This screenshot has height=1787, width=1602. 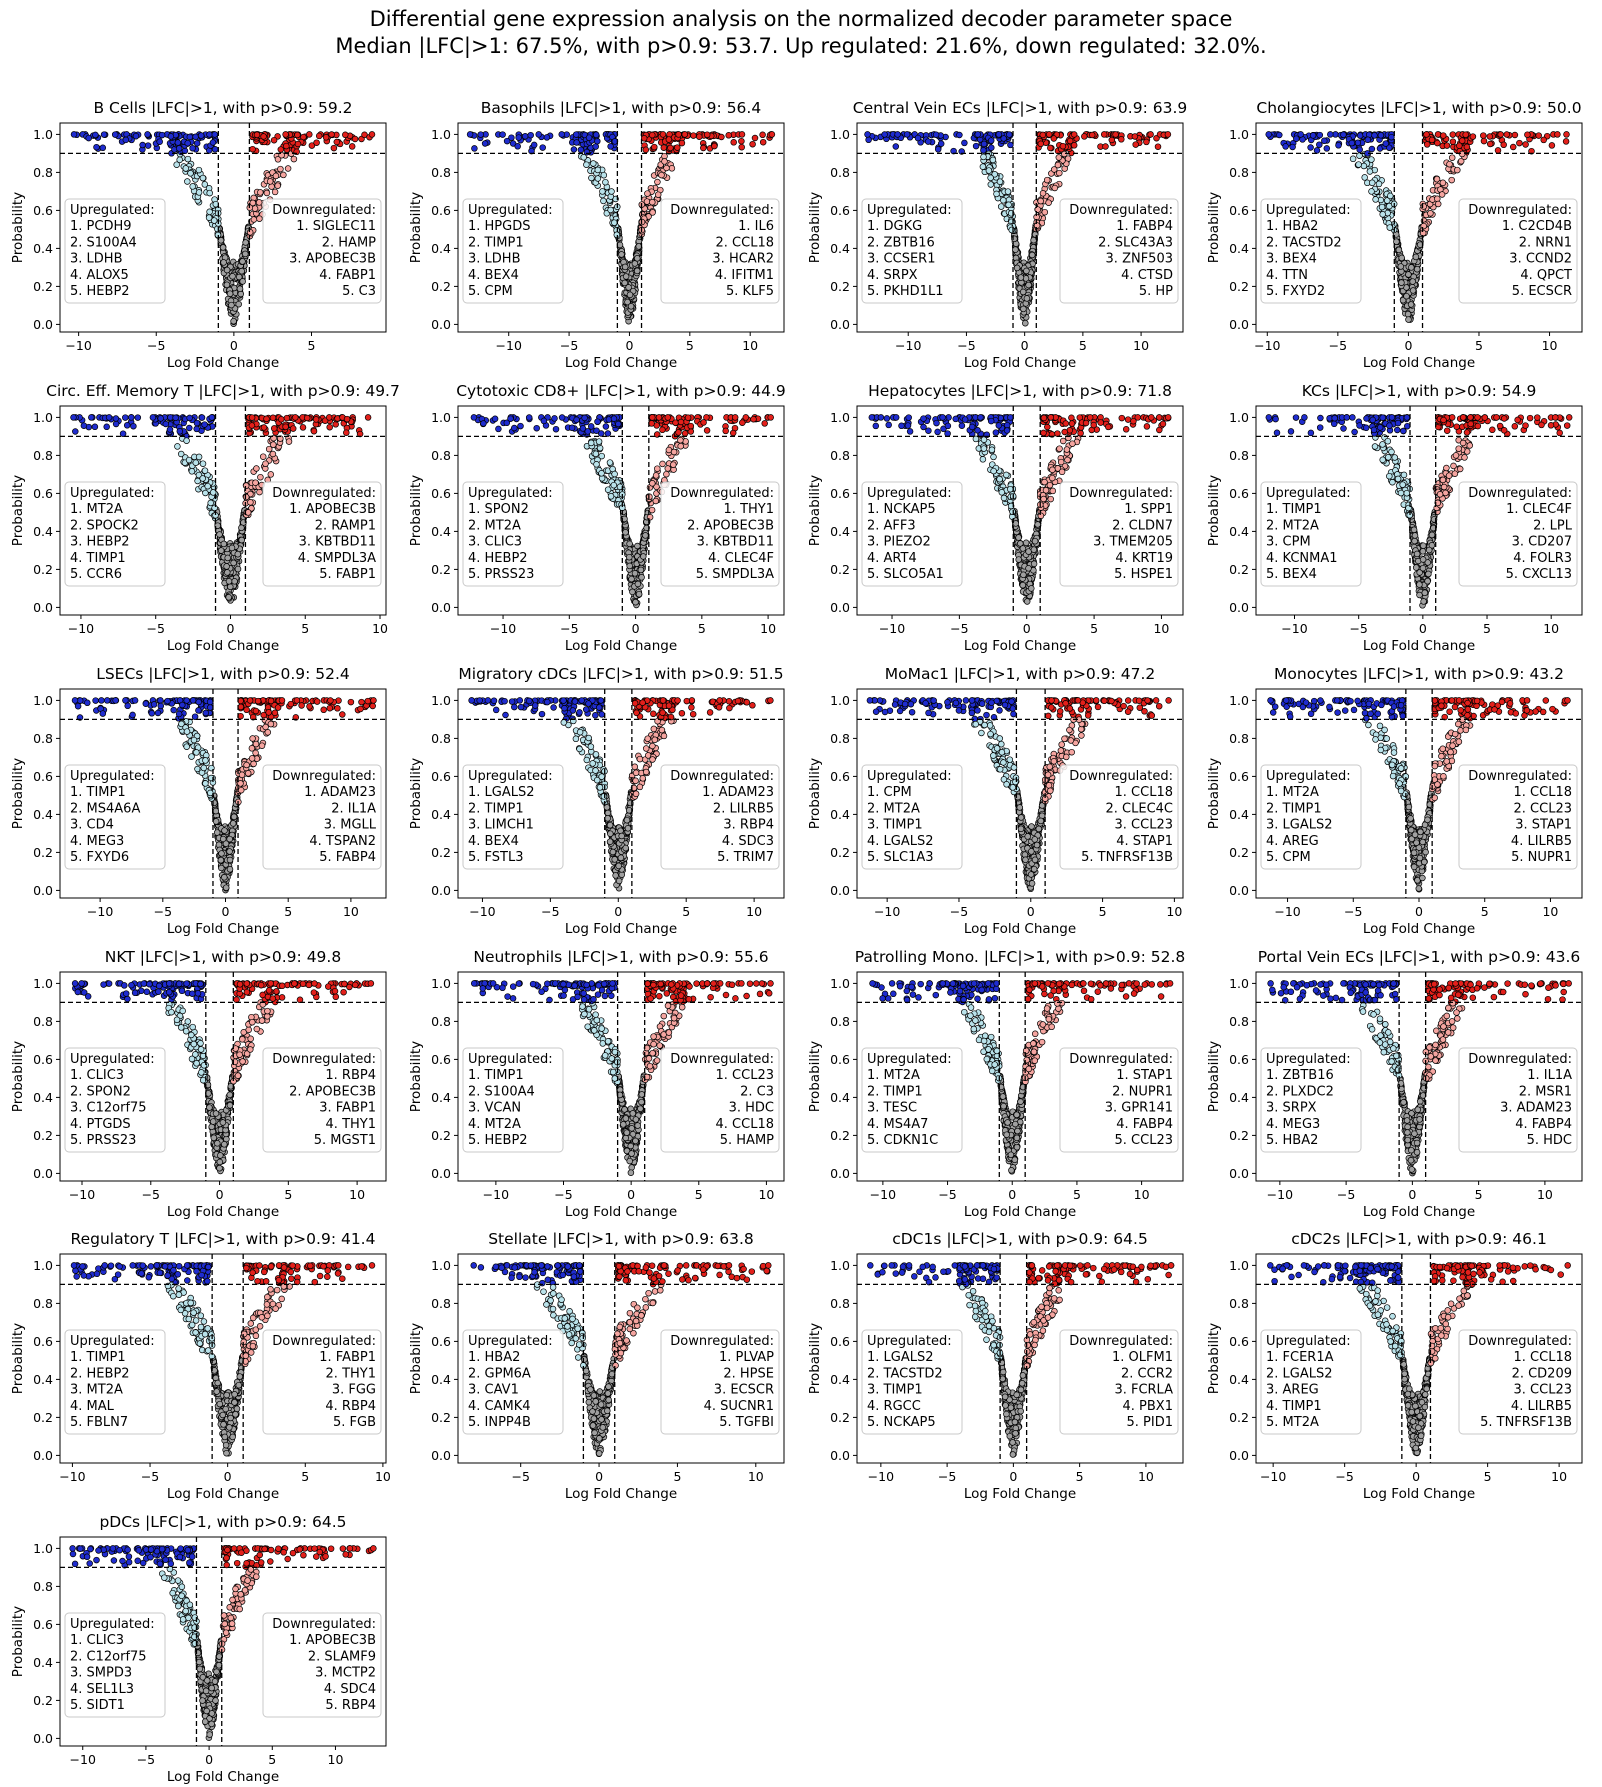 I want to click on legend-gene: 1. C2CD4B, so click(x=1537, y=226).